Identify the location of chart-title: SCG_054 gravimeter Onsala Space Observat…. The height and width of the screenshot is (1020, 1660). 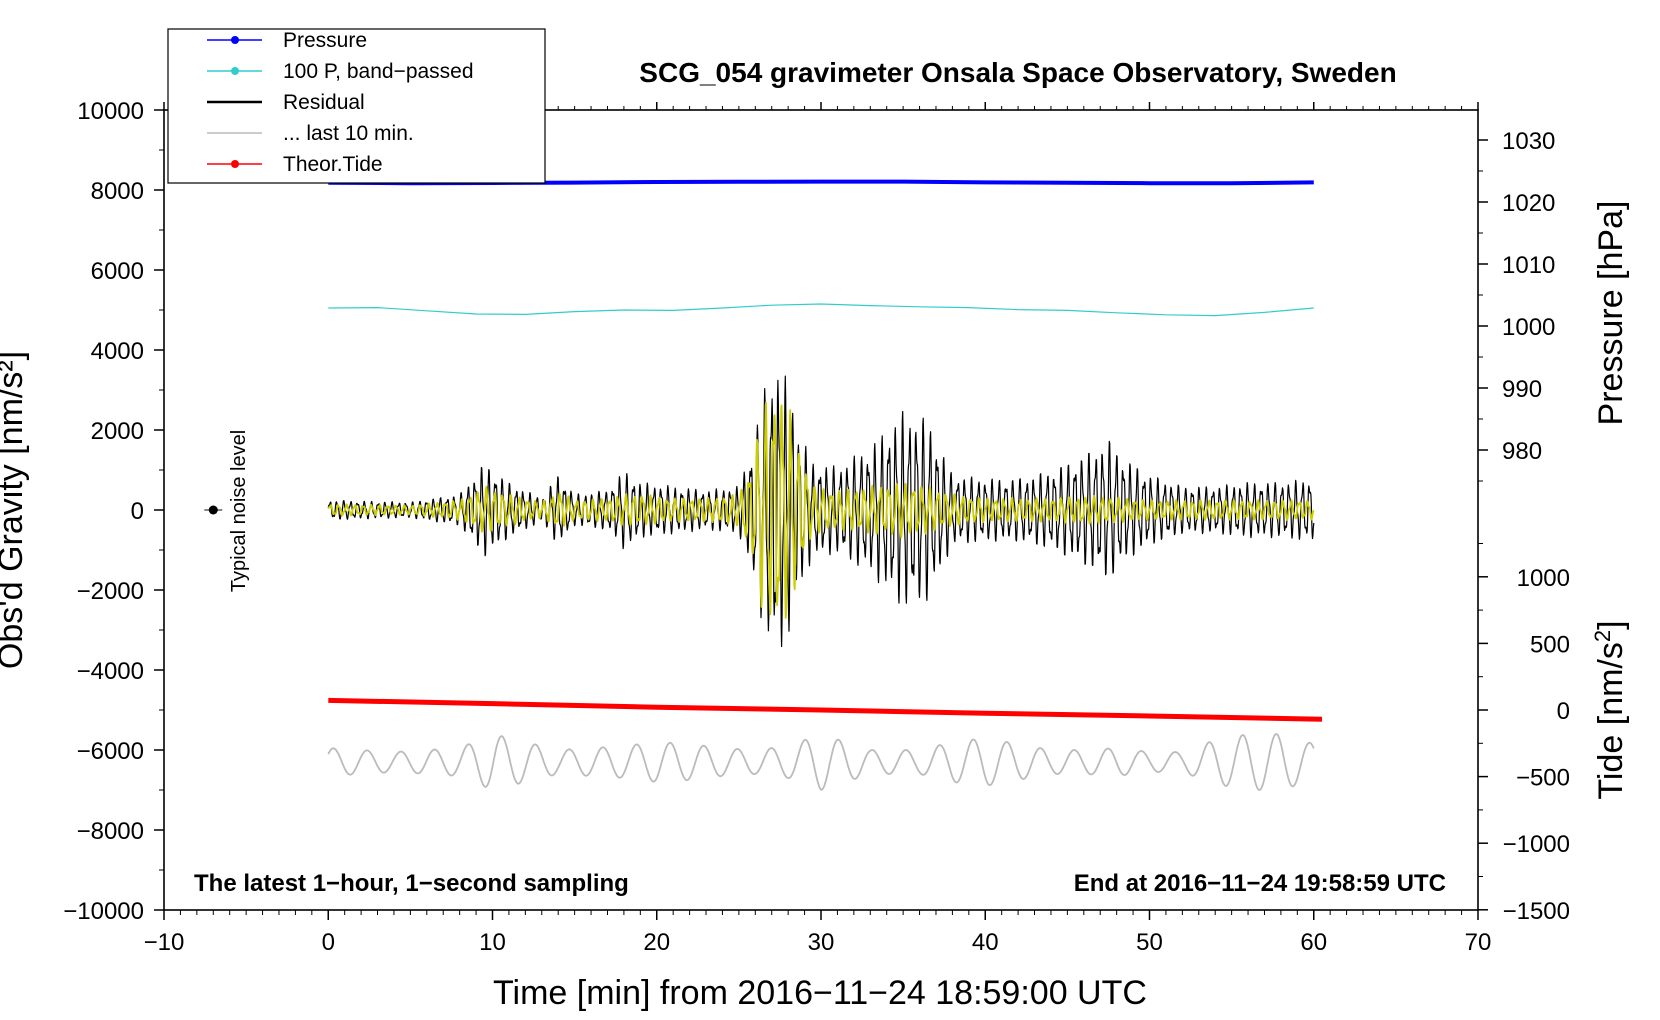
(1017, 72).